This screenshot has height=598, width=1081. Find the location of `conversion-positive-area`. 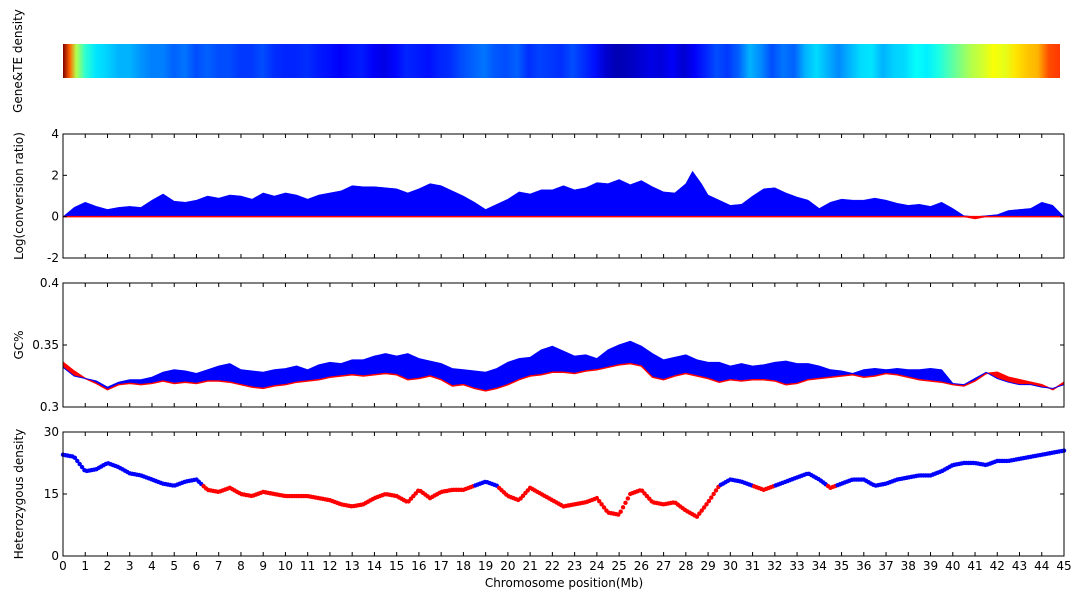

conversion-positive-area is located at coordinates (563, 193).